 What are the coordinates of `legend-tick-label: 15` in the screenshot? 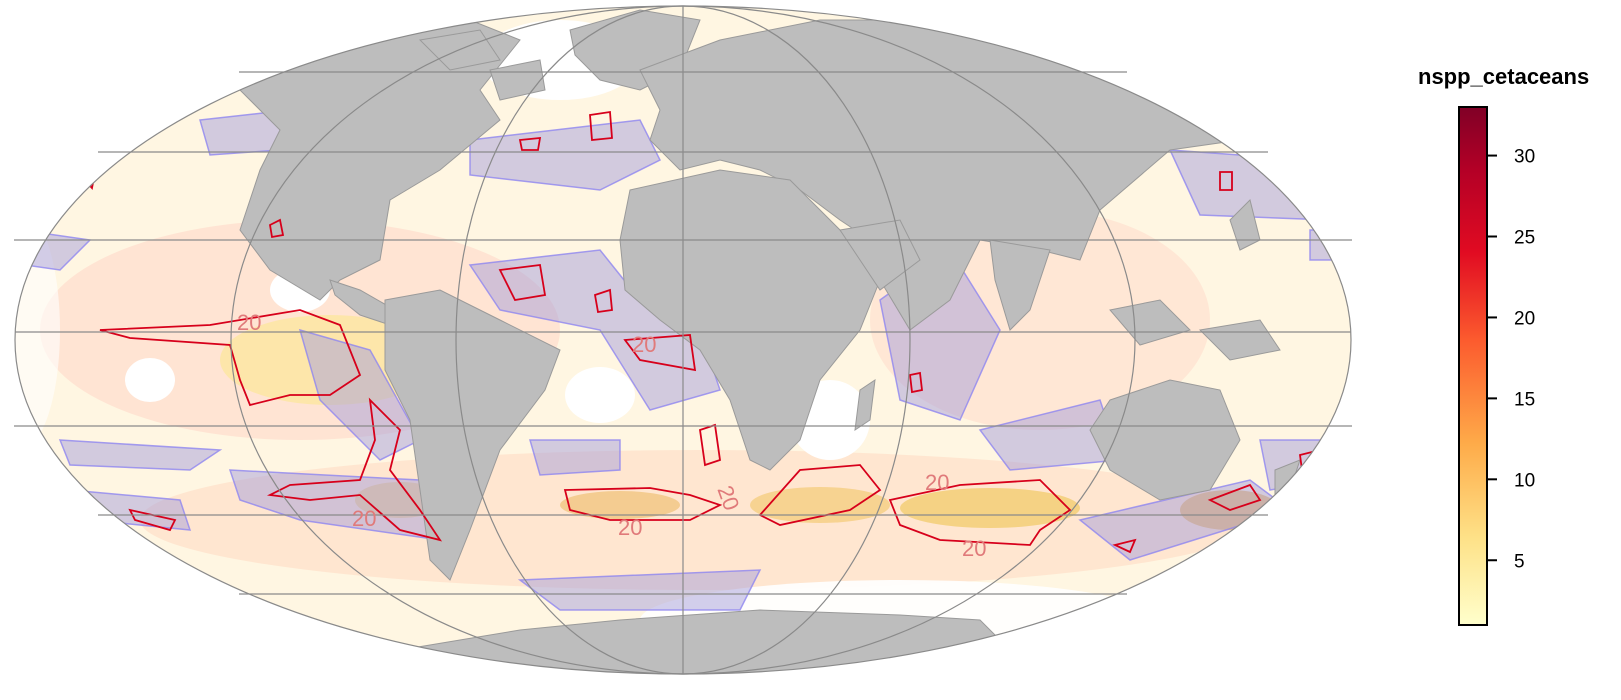 It's located at (1524, 399).